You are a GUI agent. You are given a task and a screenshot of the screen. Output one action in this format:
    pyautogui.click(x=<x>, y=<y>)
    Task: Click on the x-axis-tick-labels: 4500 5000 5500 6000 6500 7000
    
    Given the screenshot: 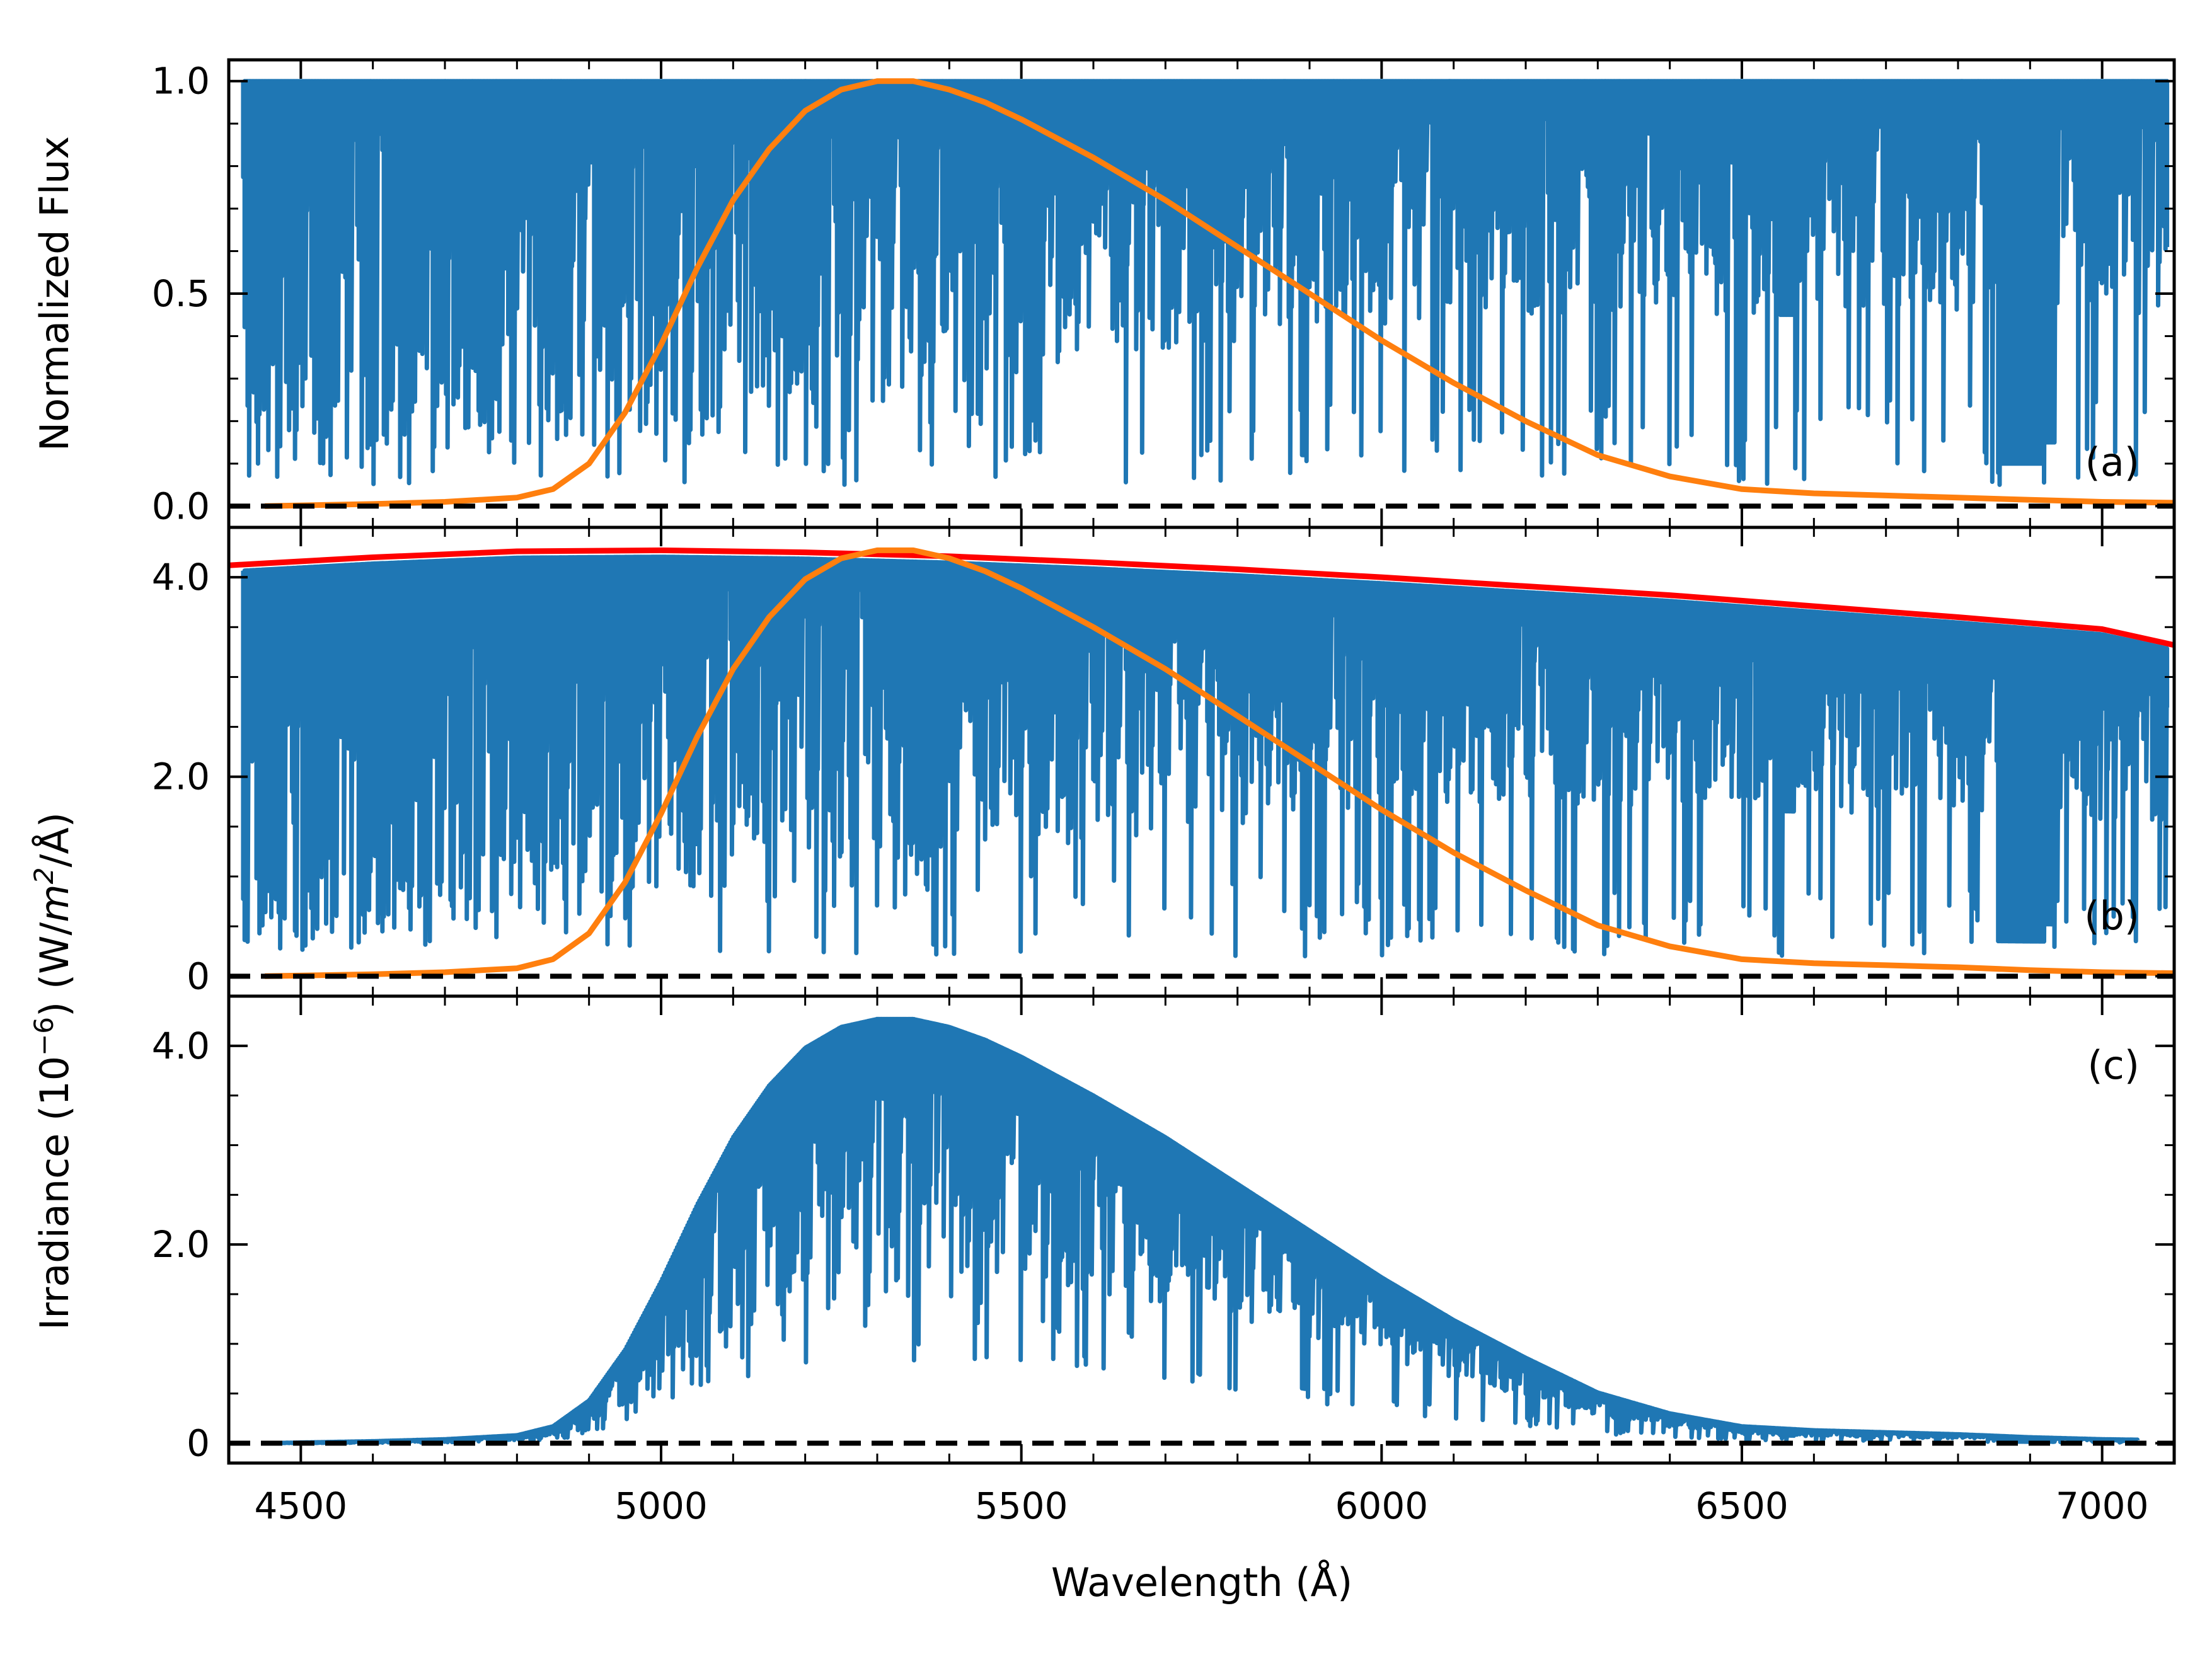 What is the action you would take?
    pyautogui.click(x=1202, y=1505)
    